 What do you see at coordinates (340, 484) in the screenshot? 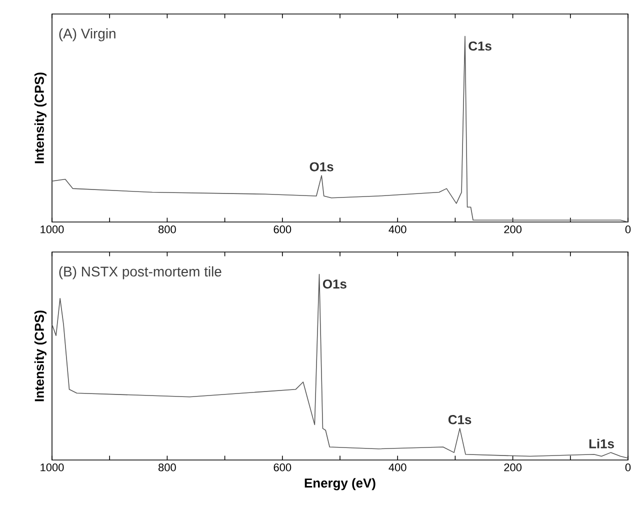
I see `x-axis-title: Energy (eV)` at bounding box center [340, 484].